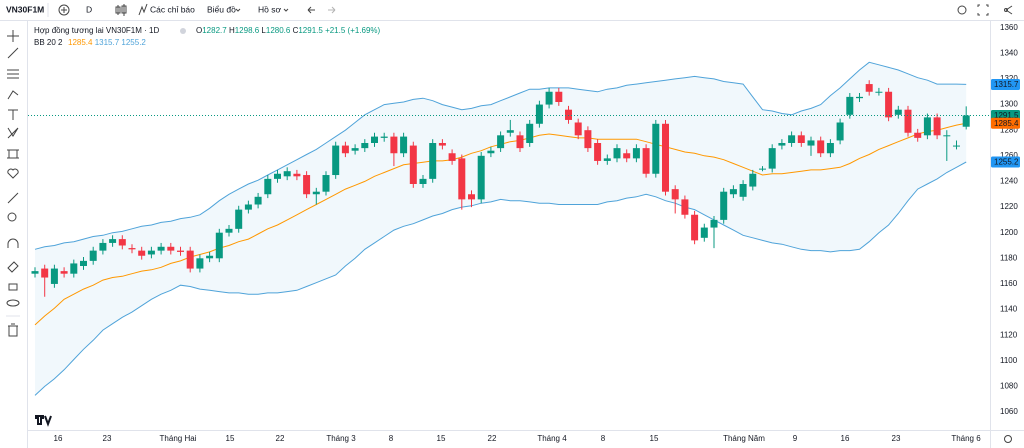  What do you see at coordinates (1006, 123) in the screenshot?
I see `price-badge-label: 1285.4` at bounding box center [1006, 123].